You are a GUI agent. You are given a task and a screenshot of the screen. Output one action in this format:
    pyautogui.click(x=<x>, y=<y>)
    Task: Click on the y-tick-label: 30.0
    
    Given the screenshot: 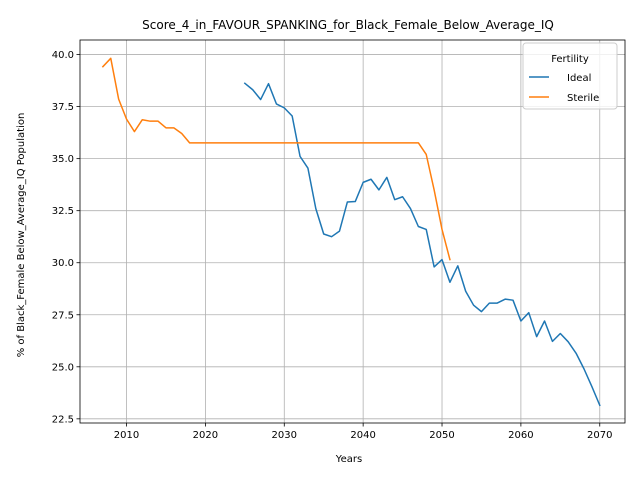 What is the action you would take?
    pyautogui.click(x=63, y=263)
    